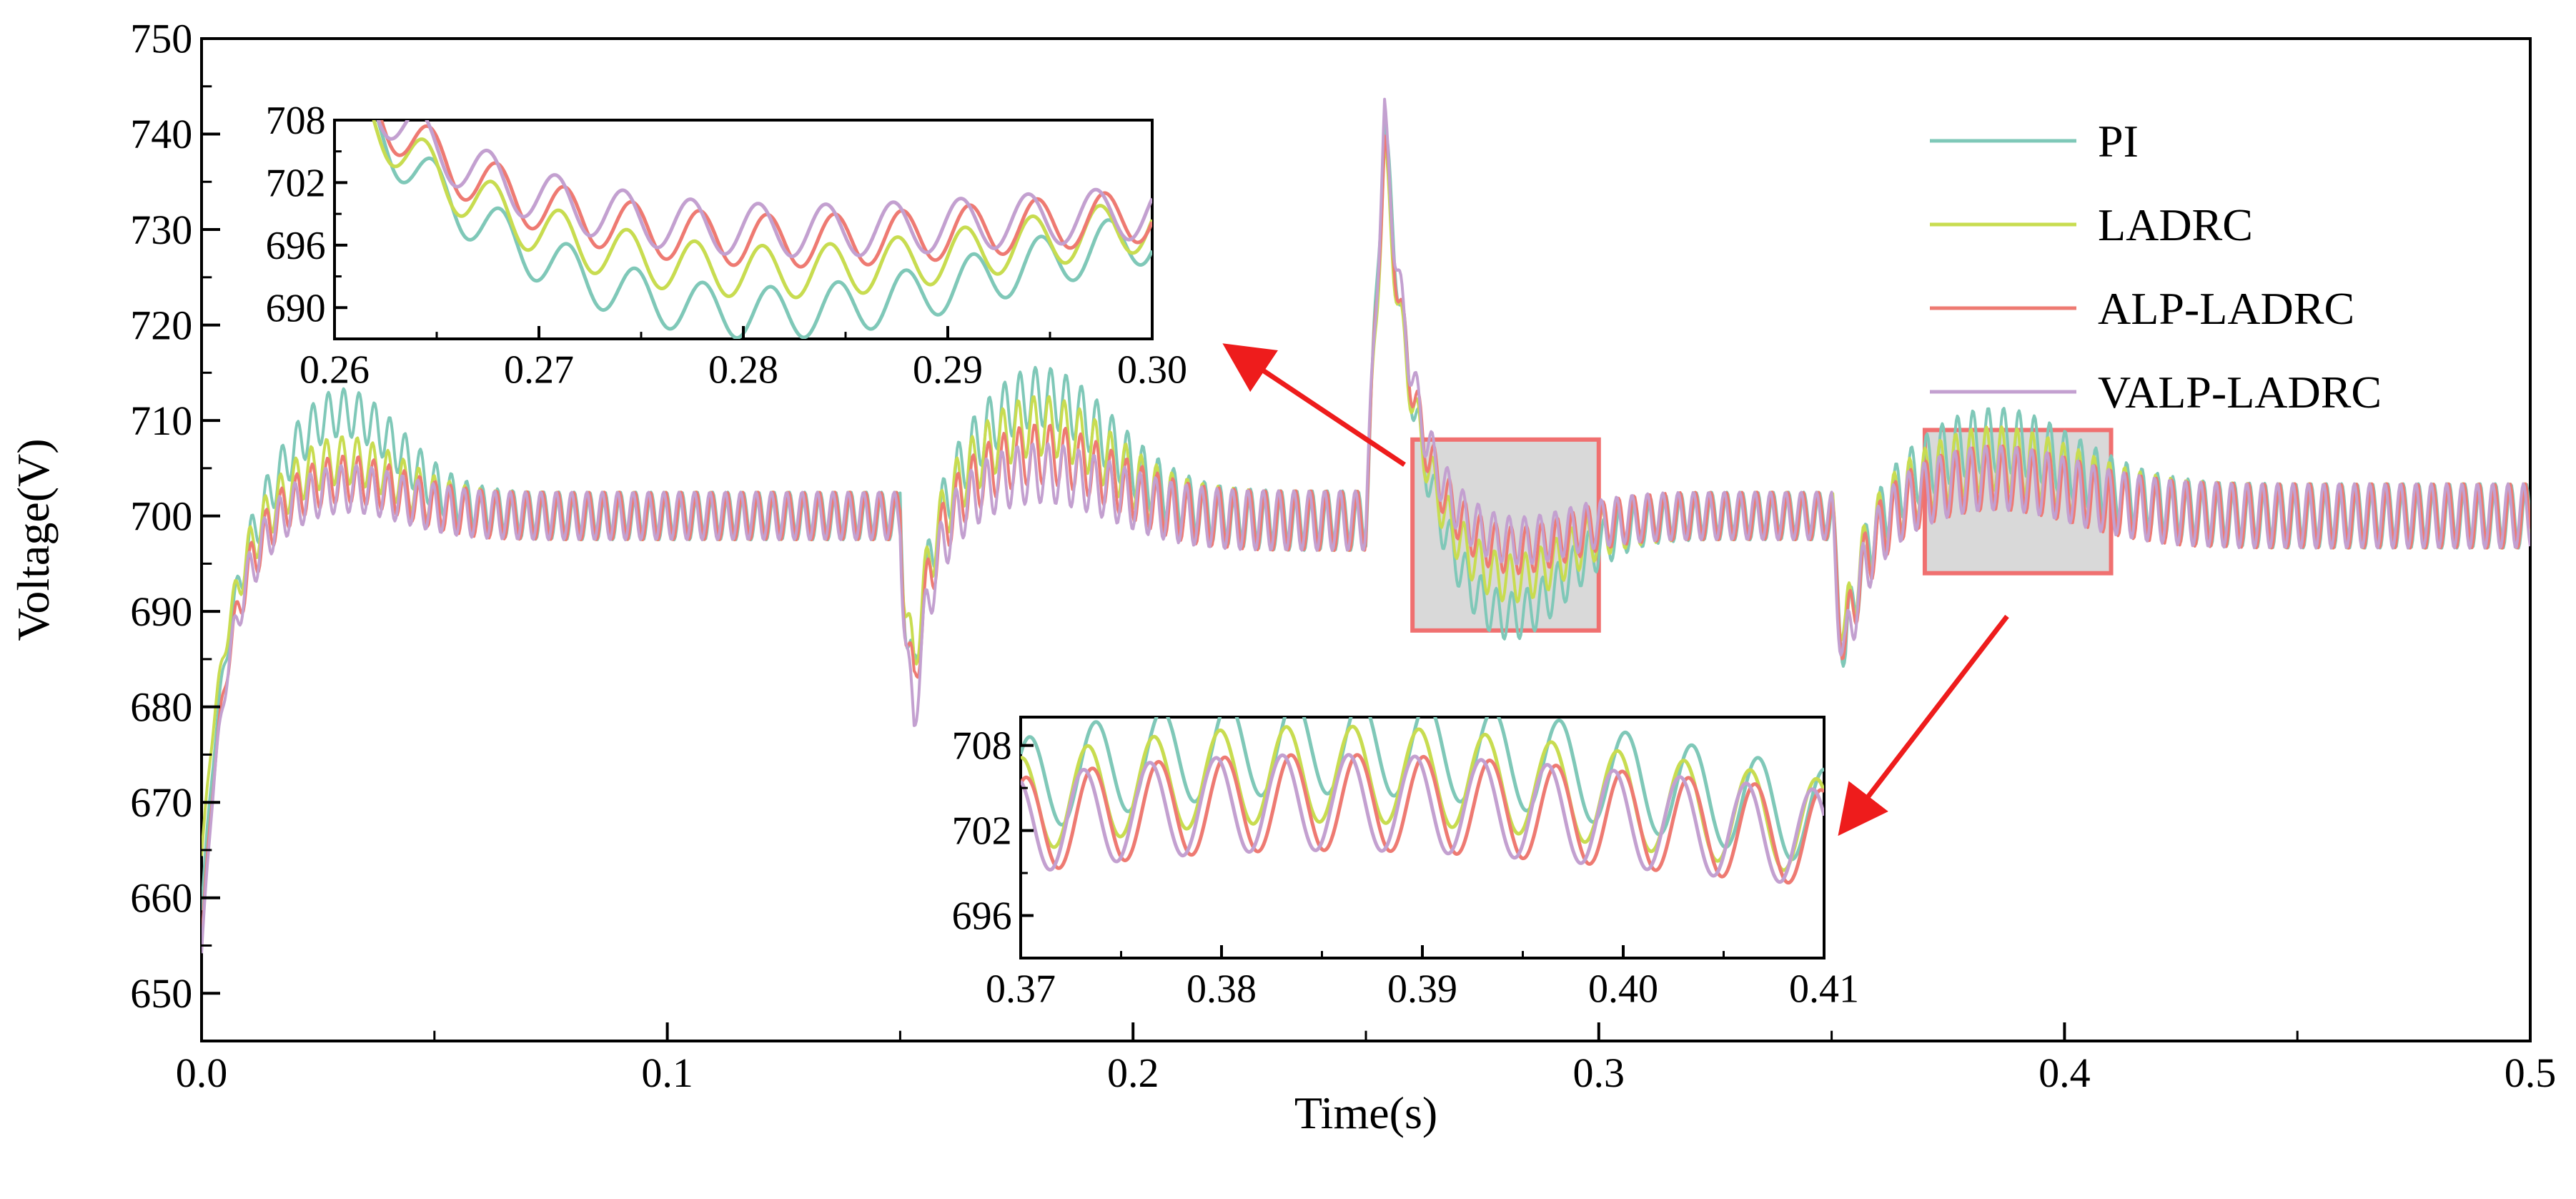 The image size is (2576, 1199). What do you see at coordinates (161, 802) in the screenshot?
I see `main-y-tick-label: 670` at bounding box center [161, 802].